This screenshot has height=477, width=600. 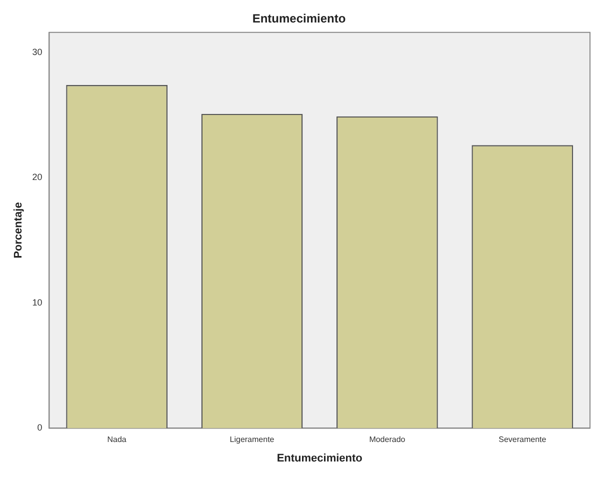 I want to click on chart-title: Entumecimiento, so click(x=299, y=19).